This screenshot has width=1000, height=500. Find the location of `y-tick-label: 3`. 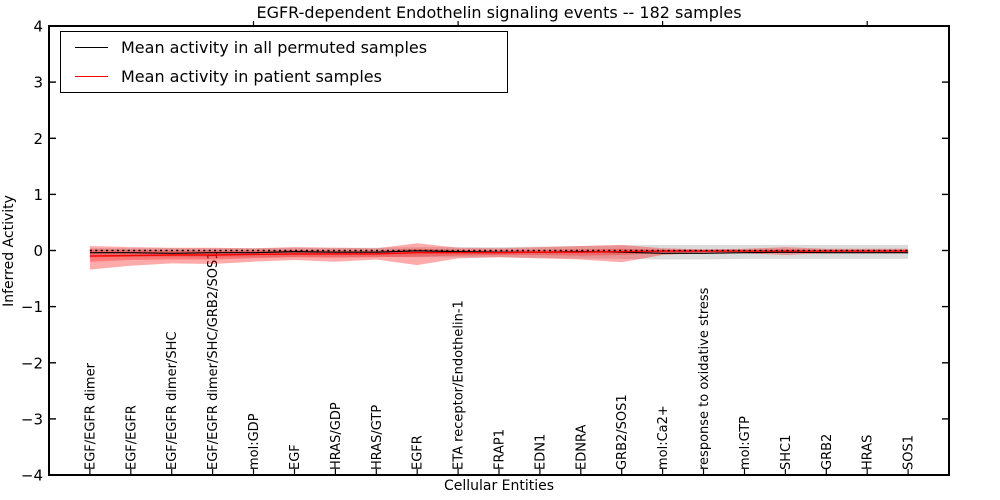

y-tick-label: 3 is located at coordinates (38, 83).